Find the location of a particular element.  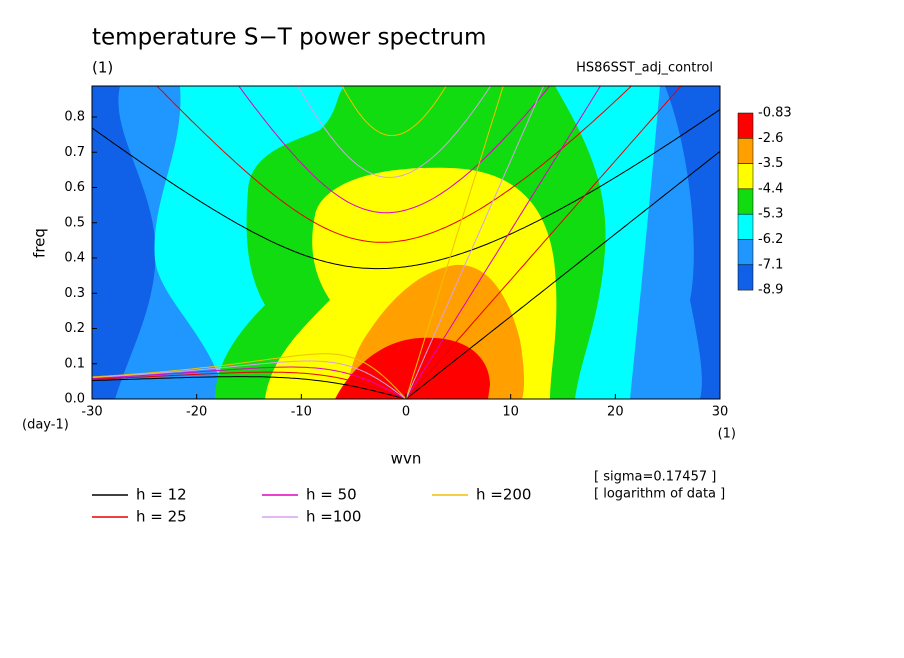

x-tick-label: 0 is located at coordinates (406, 412).